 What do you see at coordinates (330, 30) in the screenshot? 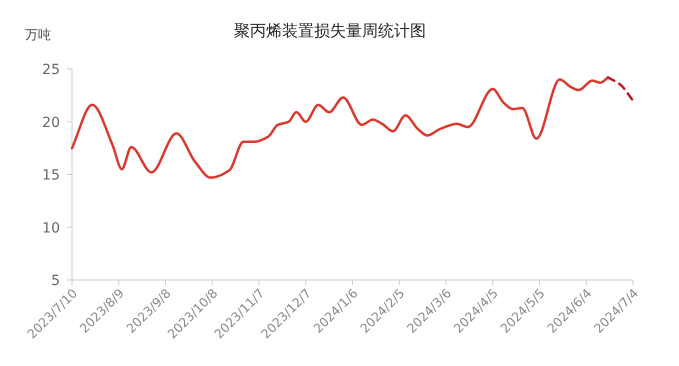
I see `chart-title: 聚丙烯装置损失量周统计图` at bounding box center [330, 30].